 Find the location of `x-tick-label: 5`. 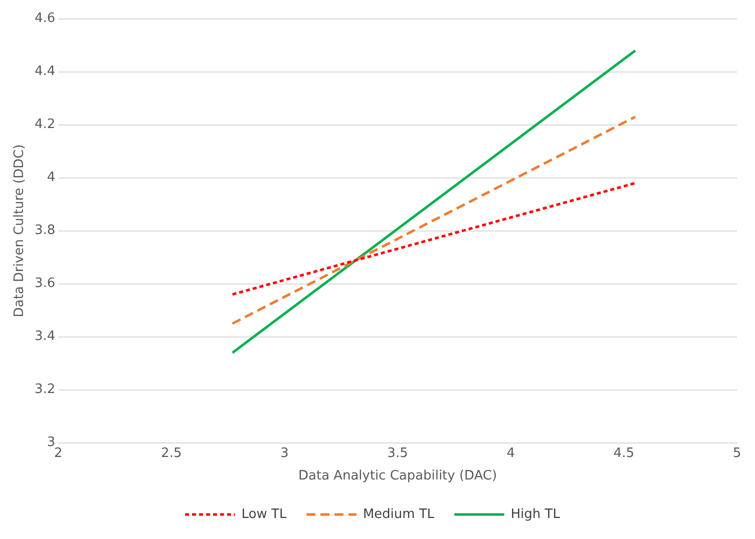

x-tick-label: 5 is located at coordinates (737, 453).